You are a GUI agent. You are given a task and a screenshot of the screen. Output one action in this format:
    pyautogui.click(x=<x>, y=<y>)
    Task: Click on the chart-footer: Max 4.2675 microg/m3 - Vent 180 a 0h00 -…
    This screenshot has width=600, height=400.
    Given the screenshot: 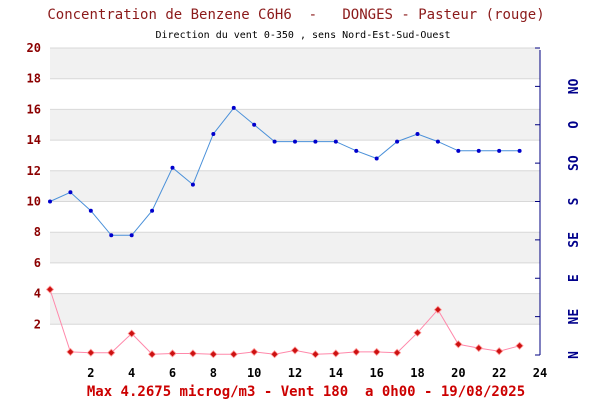 What is the action you would take?
    pyautogui.click(x=306, y=392)
    